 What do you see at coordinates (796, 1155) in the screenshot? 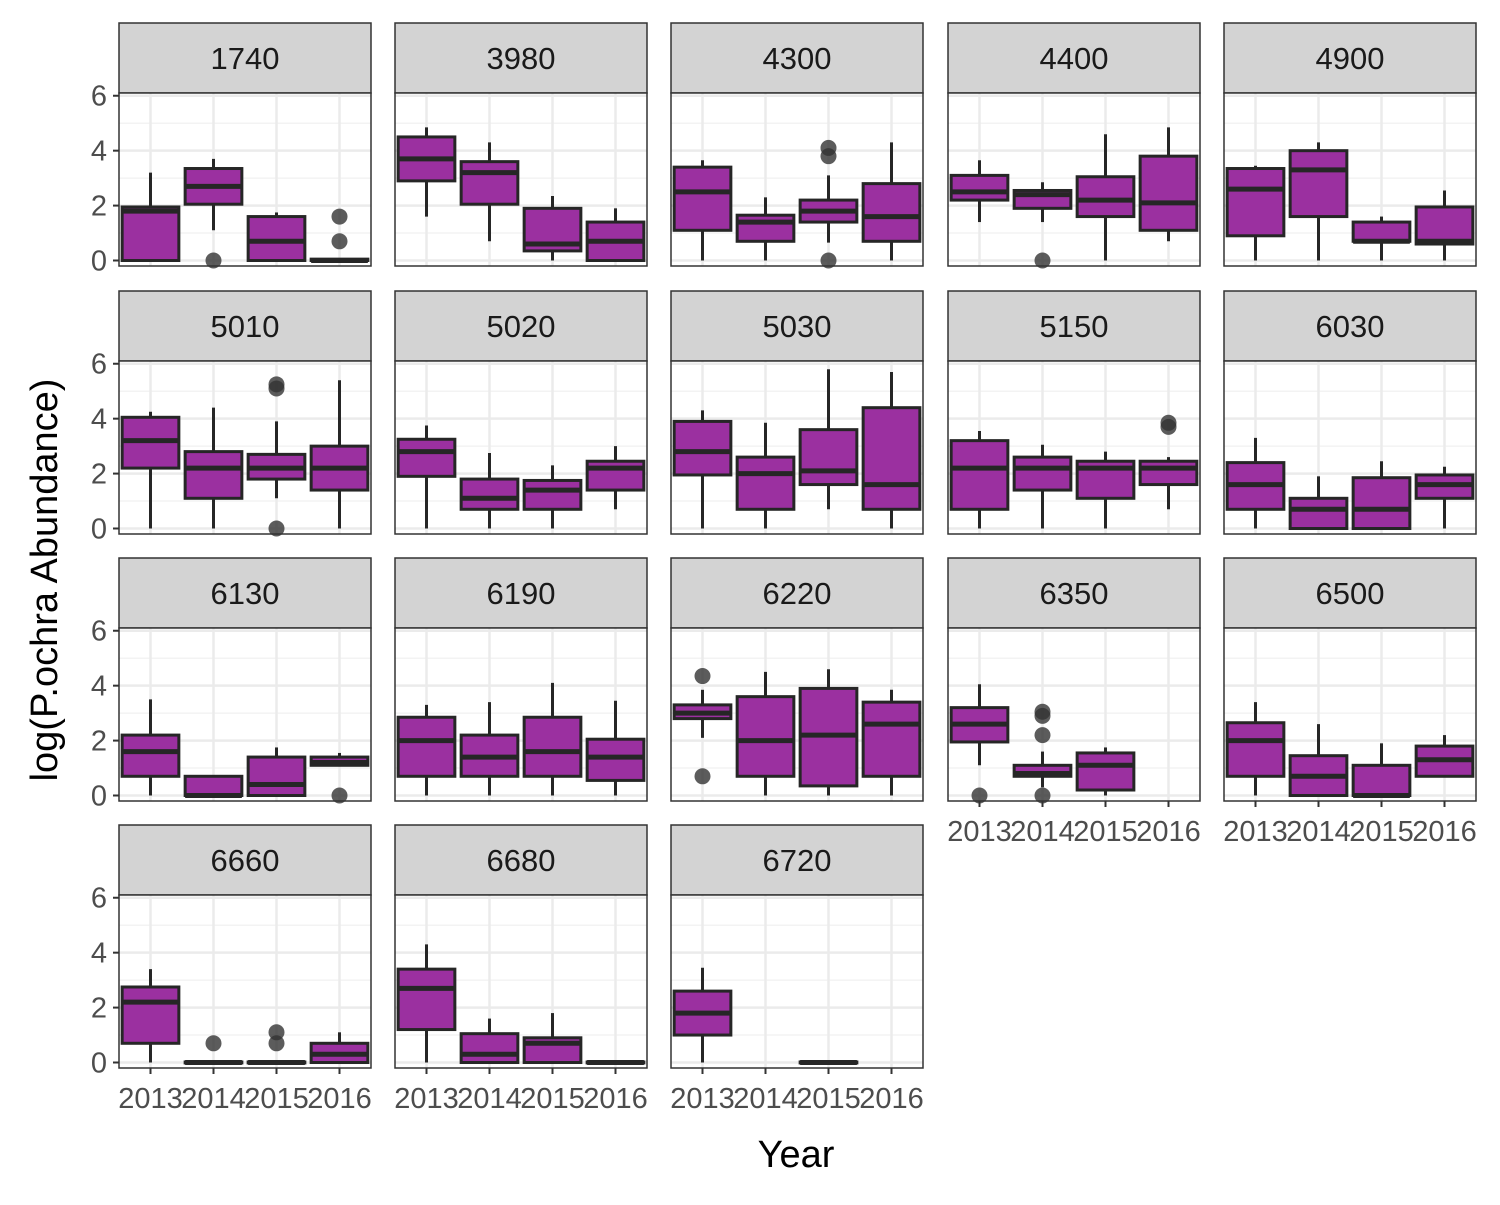
I see `x-axis-title: Year` at bounding box center [796, 1155].